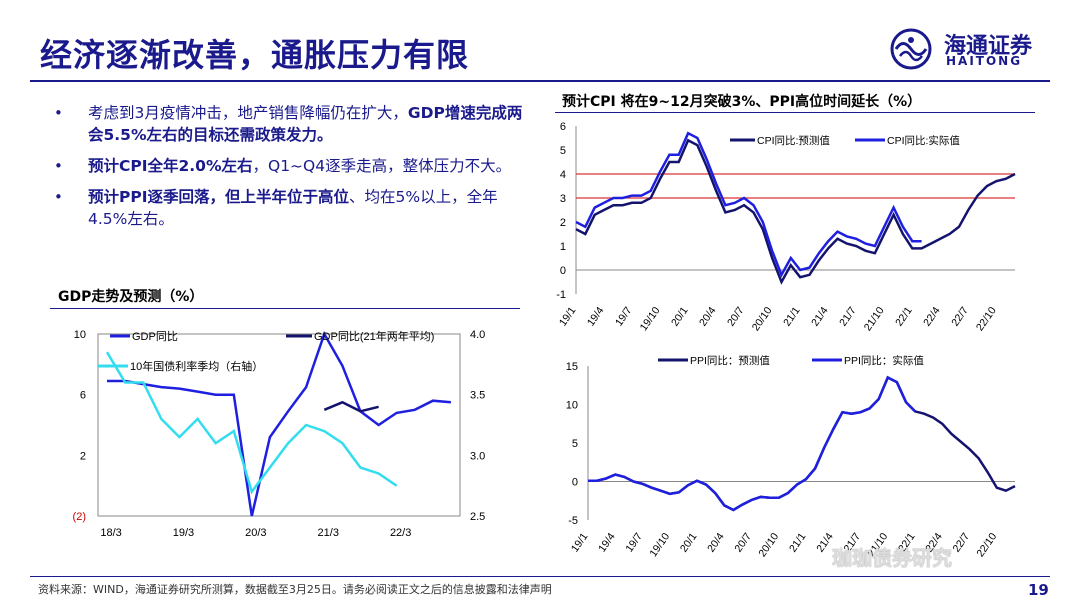 The width and height of the screenshot is (1080, 608). I want to click on gdp-y-left-tick: 6, so click(83, 396).